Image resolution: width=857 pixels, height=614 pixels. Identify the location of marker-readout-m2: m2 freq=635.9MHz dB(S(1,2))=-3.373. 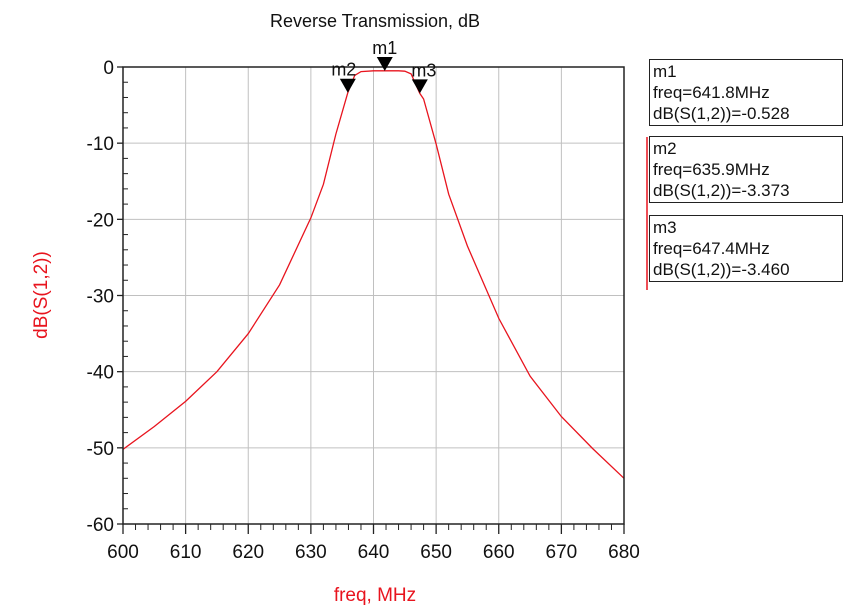
(746, 169).